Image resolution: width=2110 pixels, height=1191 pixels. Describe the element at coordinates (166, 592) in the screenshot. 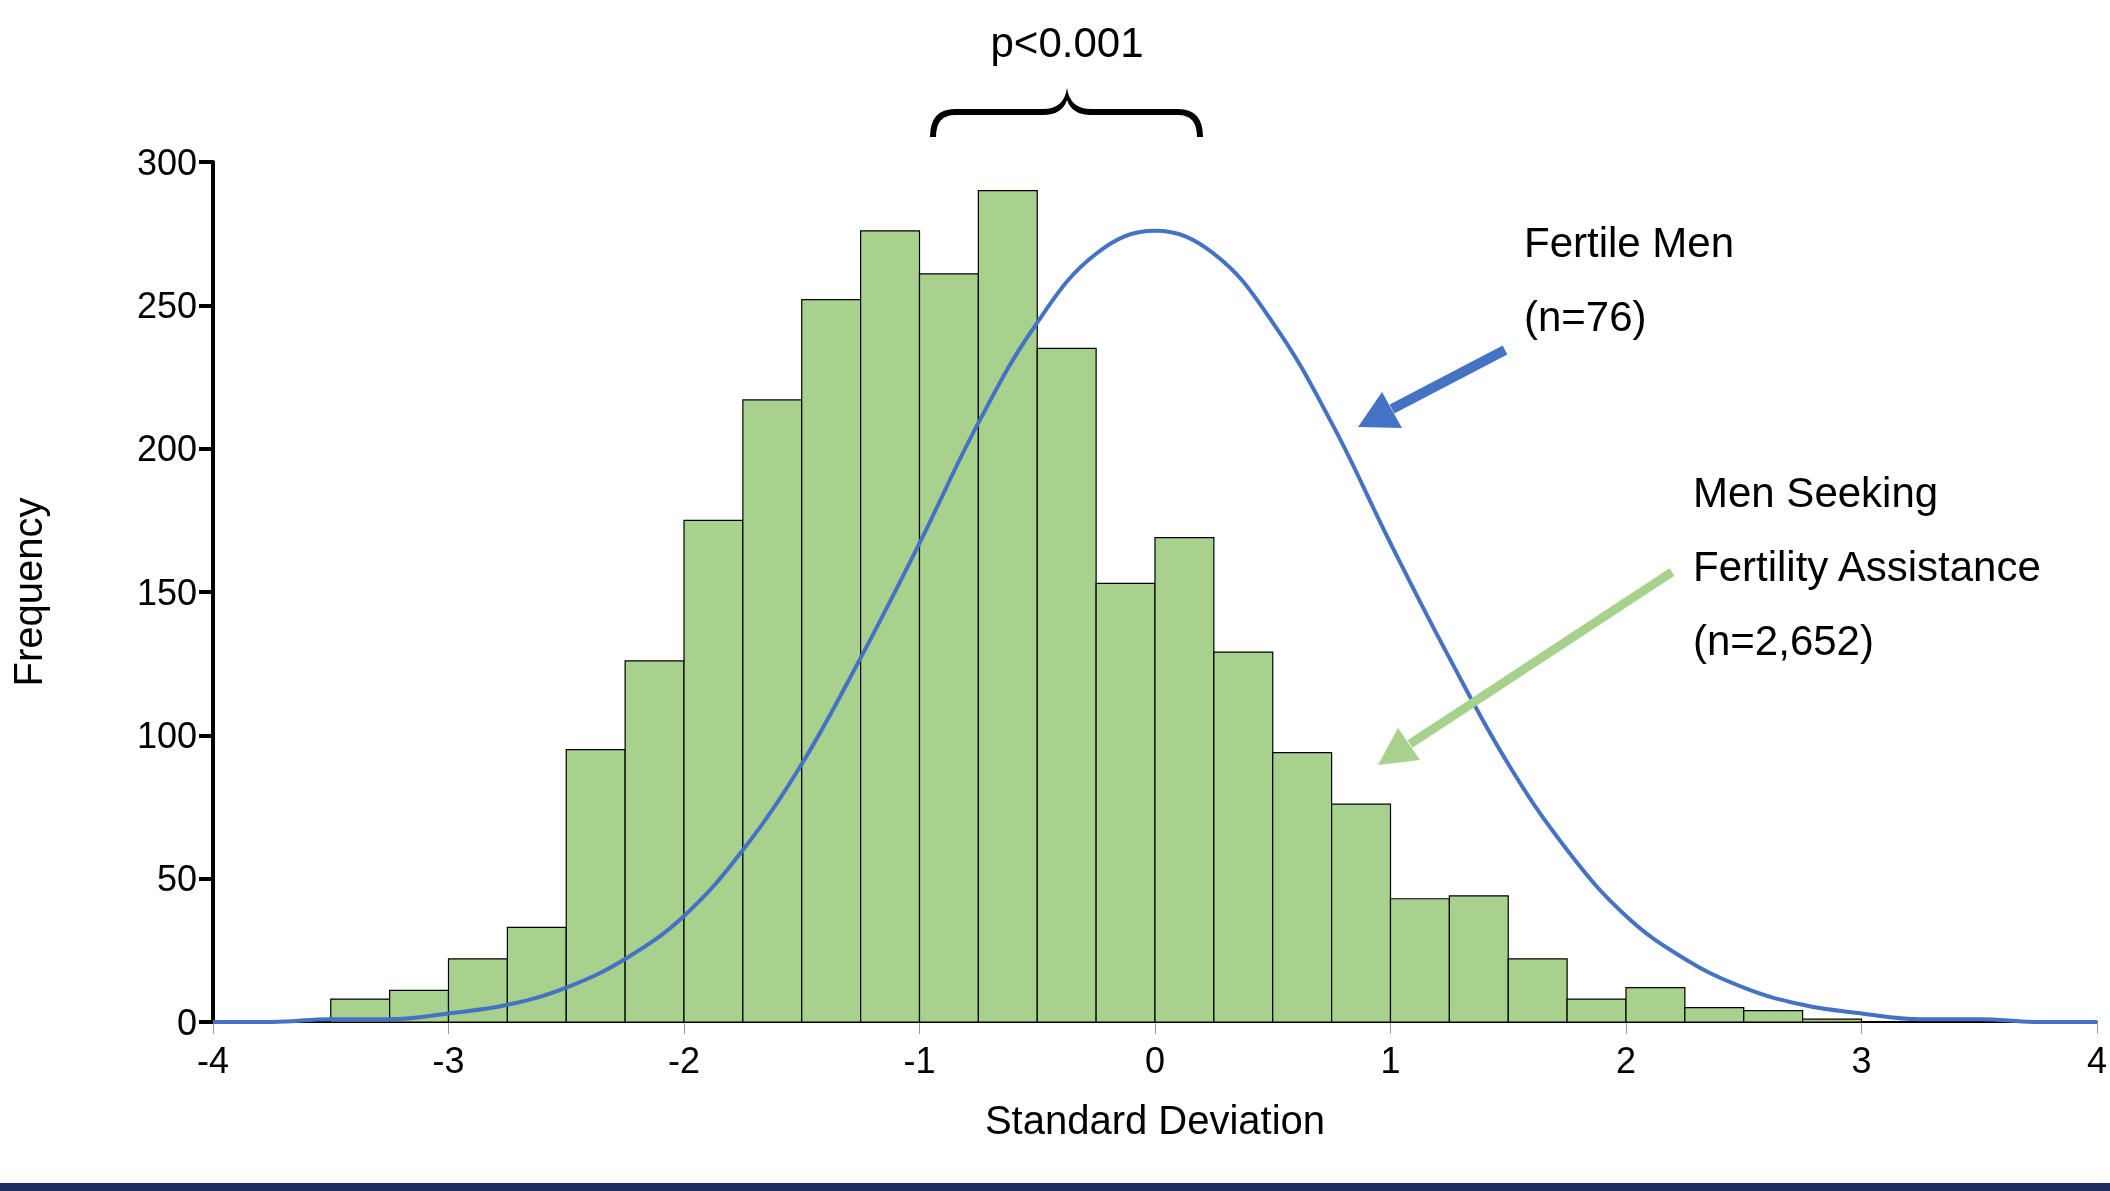

I see `y-tick-label: 150` at that location.